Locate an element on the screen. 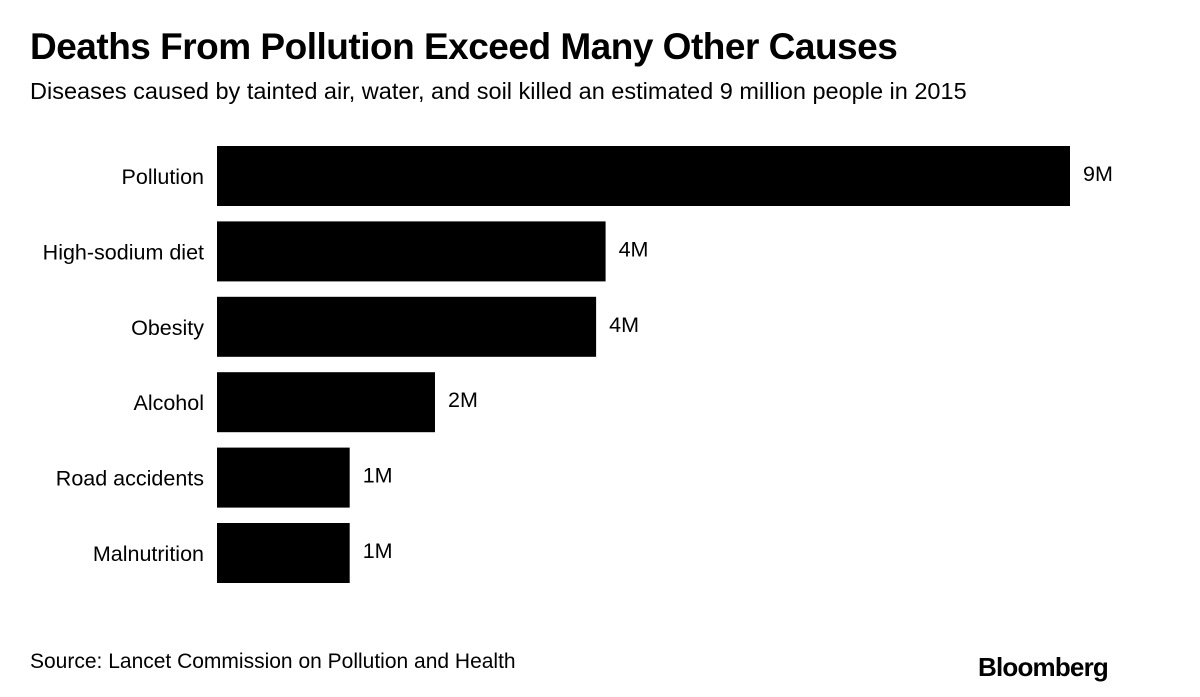 The width and height of the screenshot is (1200, 697). category-label-malnutrition: Malnutrition is located at coordinates (148, 554).